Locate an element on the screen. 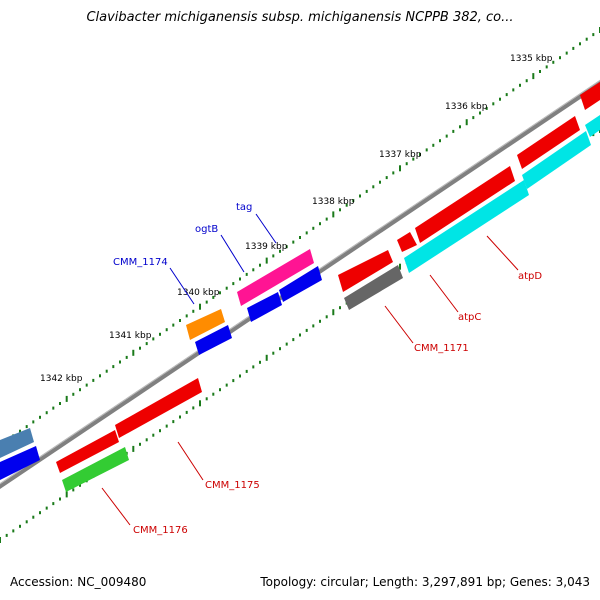 This screenshot has height=600, width=600. gene-label-CMM_1171: CMM_1171 is located at coordinates (441, 348).